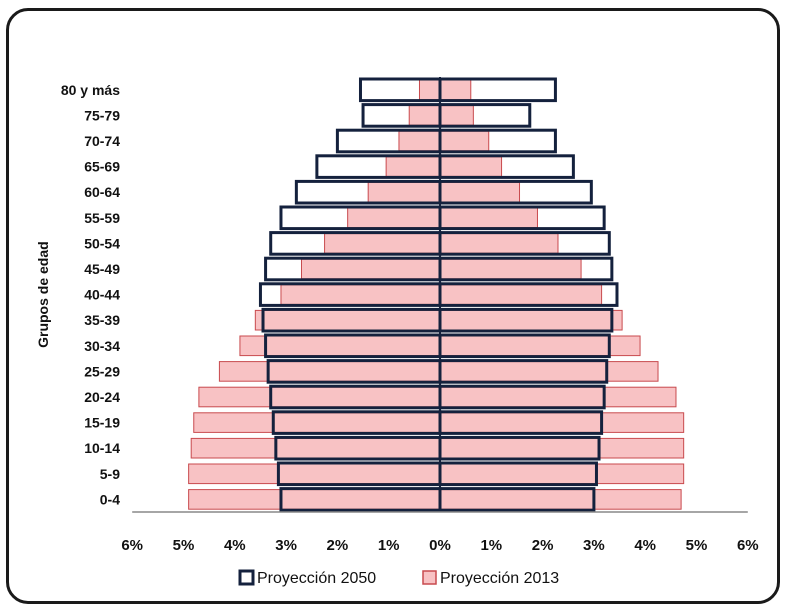 The width and height of the screenshot is (790, 611). I want to click on y-tick-label: 15-19, so click(102, 423).